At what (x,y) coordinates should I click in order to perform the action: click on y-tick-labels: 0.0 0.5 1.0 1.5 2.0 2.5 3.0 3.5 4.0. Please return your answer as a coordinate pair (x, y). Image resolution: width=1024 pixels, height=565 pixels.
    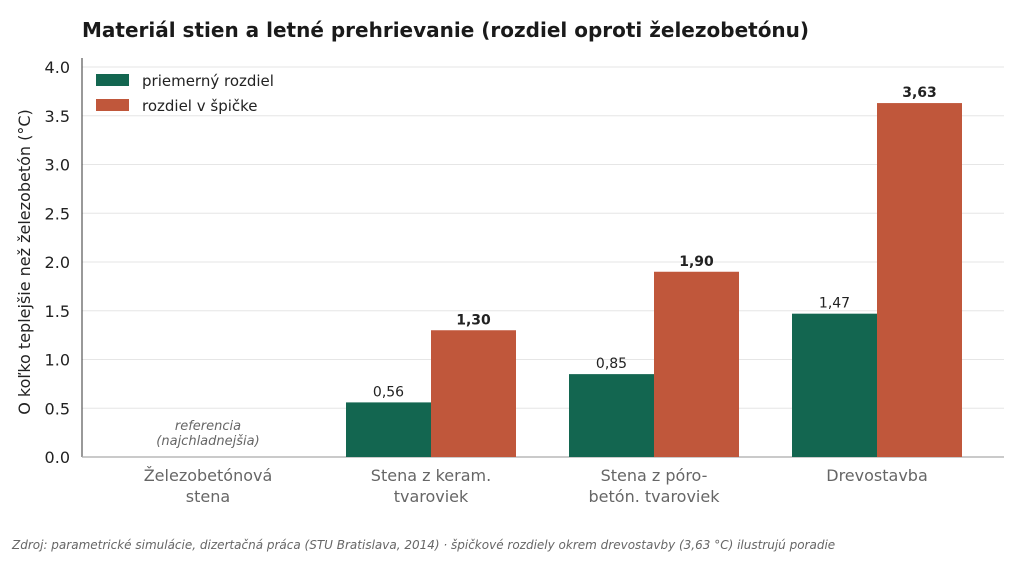
    Looking at the image, I should click on (57, 262).